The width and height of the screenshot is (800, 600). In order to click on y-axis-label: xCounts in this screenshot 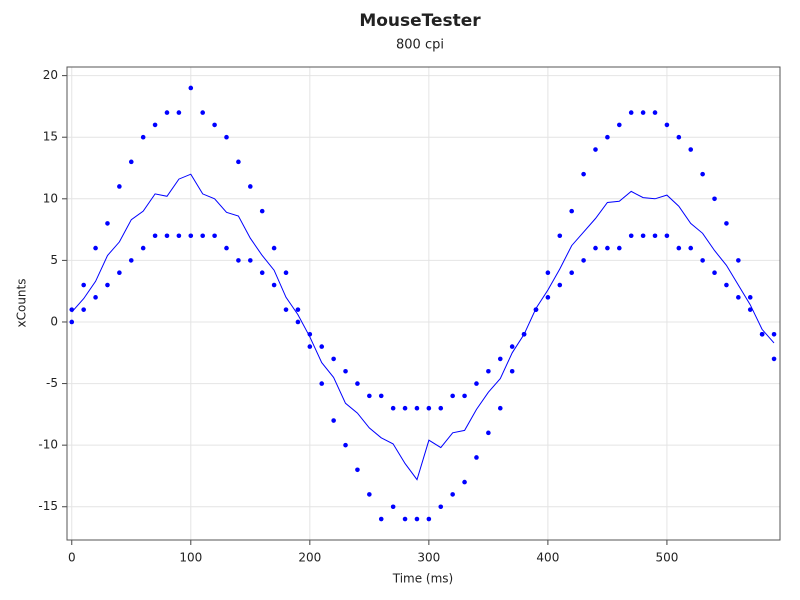, I will do `click(22, 303)`.